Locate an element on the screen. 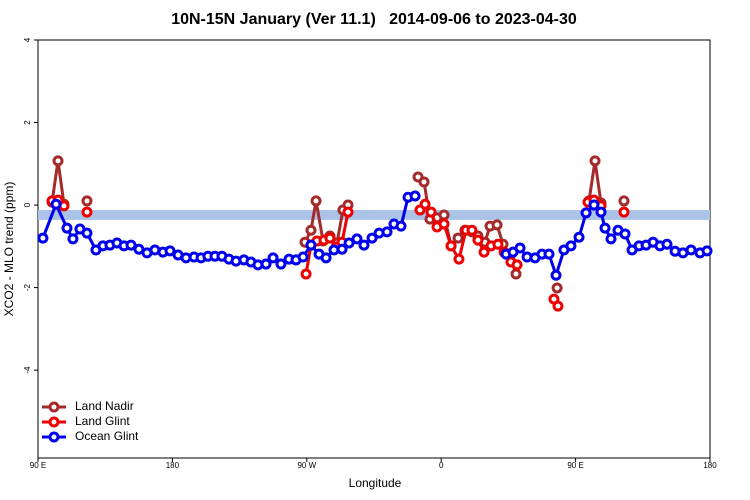 The height and width of the screenshot is (500, 750). y-tick-label: 4 is located at coordinates (27, 39).